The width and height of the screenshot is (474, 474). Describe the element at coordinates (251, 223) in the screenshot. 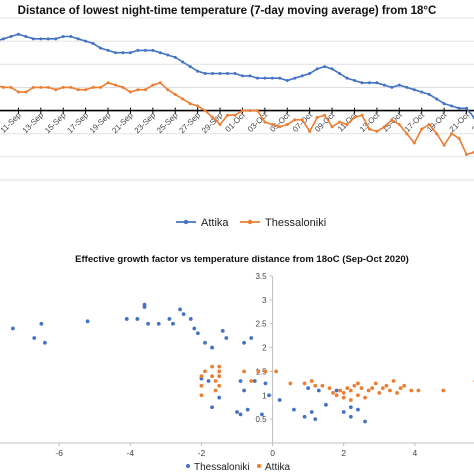

I see `line-chart-legend: Attika Thessaloniki` at that location.